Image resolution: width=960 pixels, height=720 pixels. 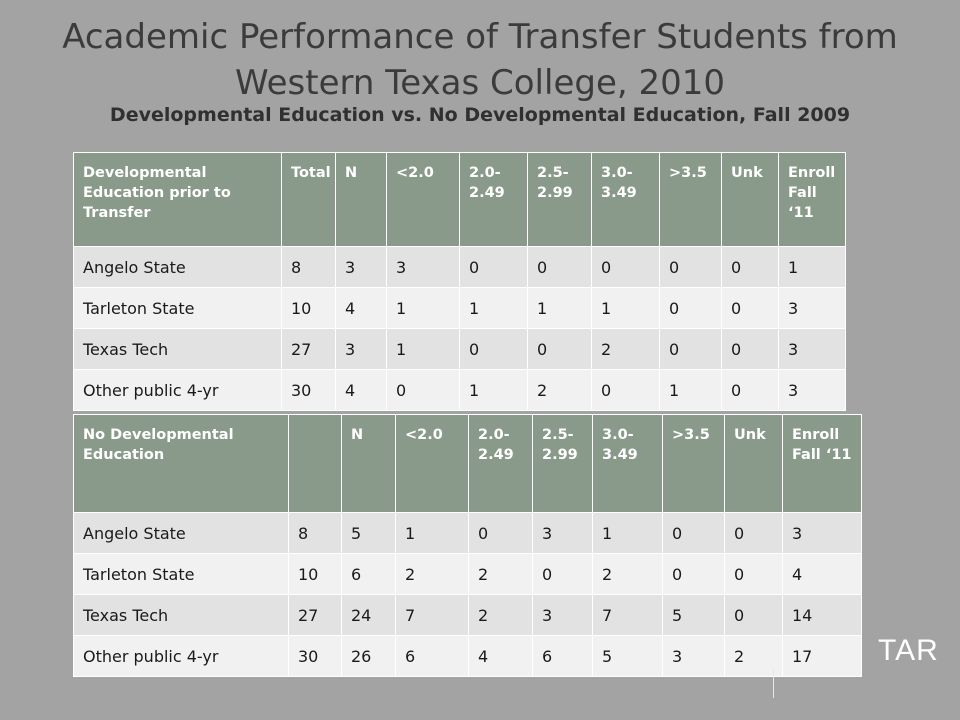 What do you see at coordinates (368, 615) in the screenshot?
I see `table-cell: 24` at bounding box center [368, 615].